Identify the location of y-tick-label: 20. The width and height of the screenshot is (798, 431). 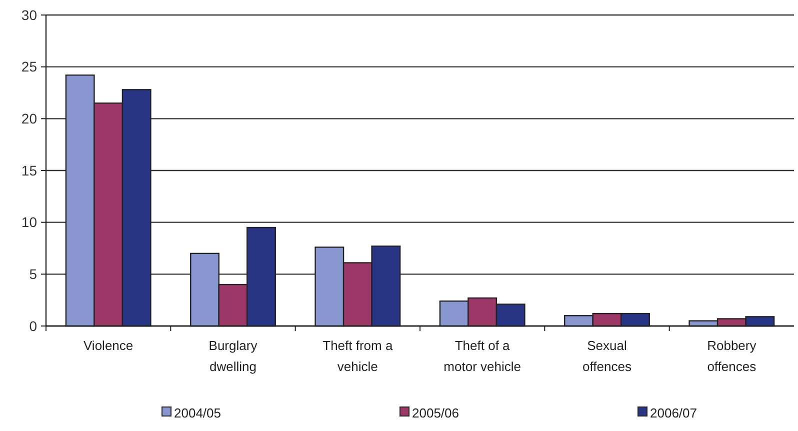
(29, 118).